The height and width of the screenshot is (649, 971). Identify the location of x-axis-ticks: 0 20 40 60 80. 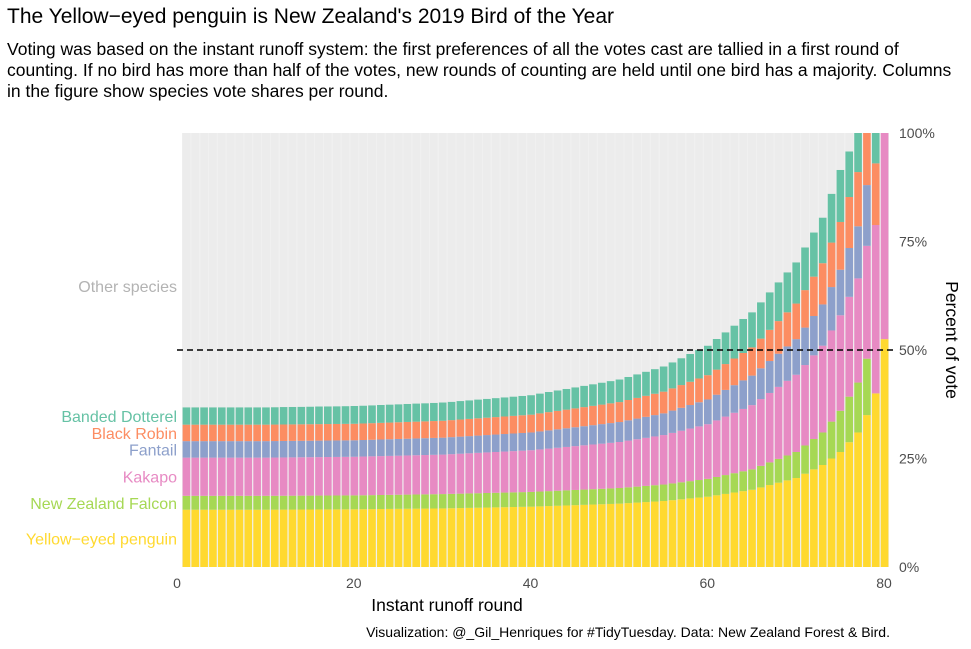
(532, 583).